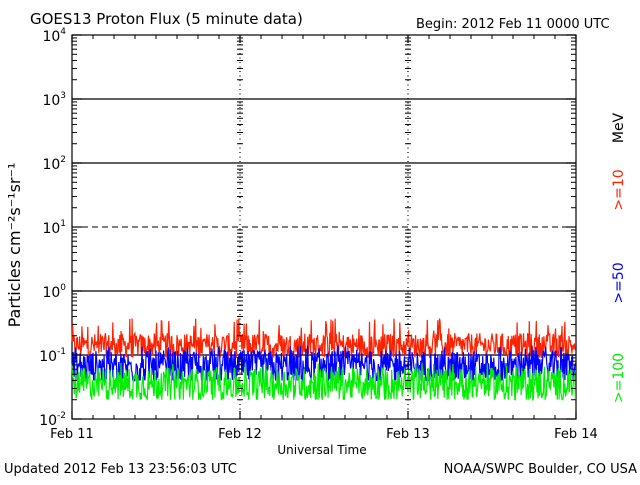 The width and height of the screenshot is (640, 485). Describe the element at coordinates (619, 378) in the screenshot. I see `legend-ge100: >=100` at that location.